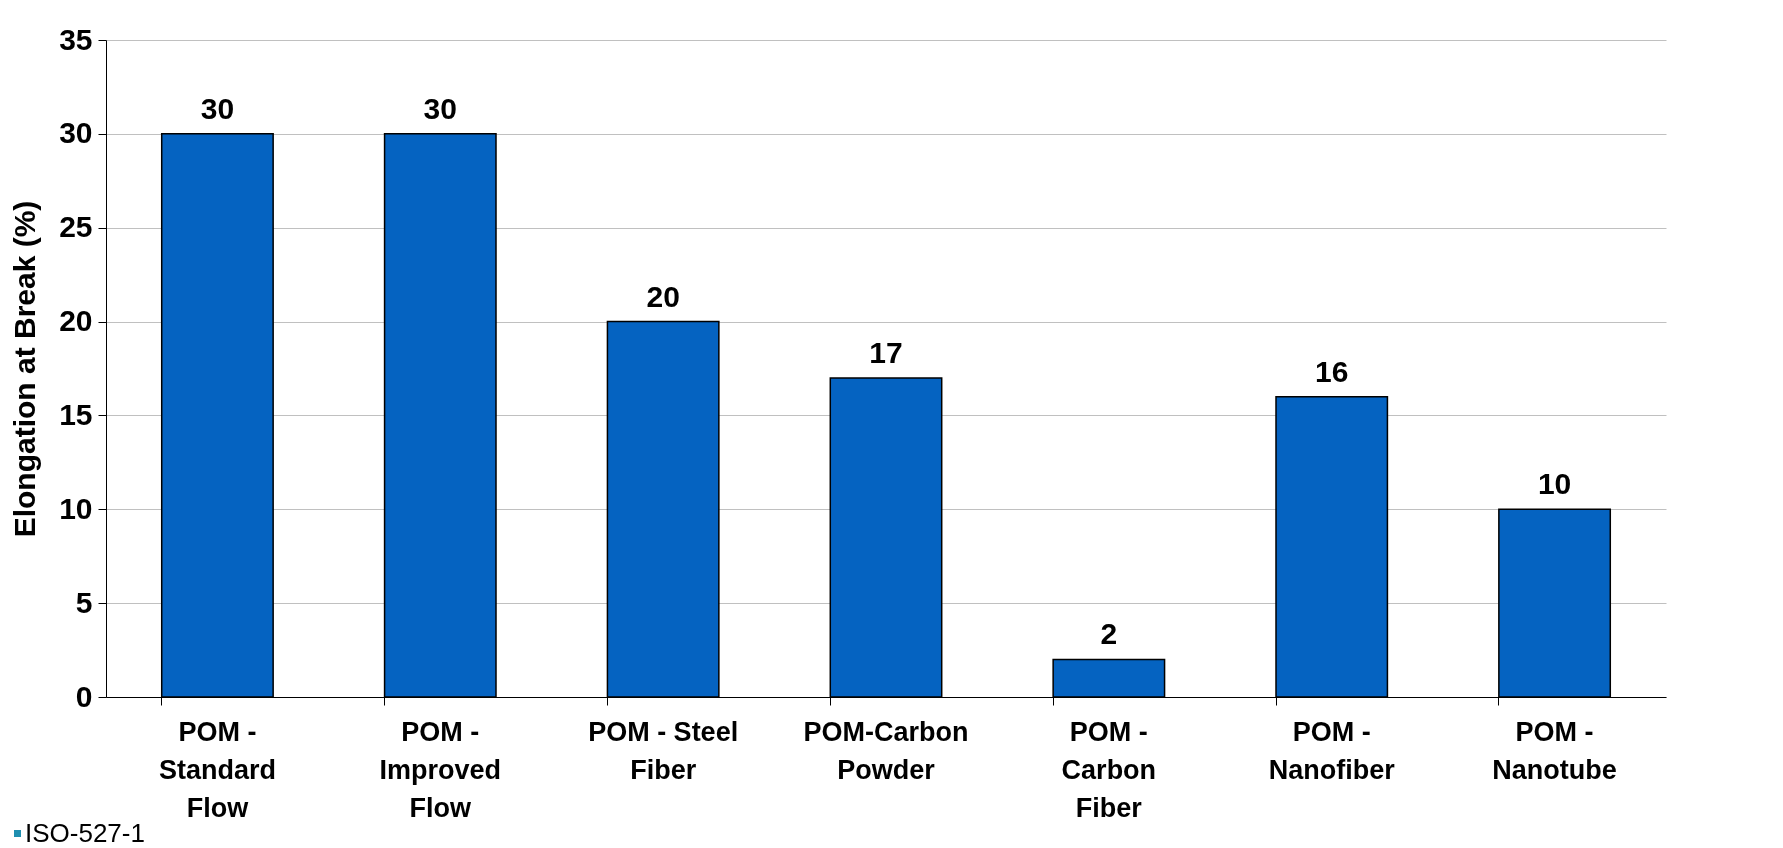 The image size is (1783, 848). What do you see at coordinates (1554, 750) in the screenshot?
I see `x-tick-label: POM - Nanotube` at bounding box center [1554, 750].